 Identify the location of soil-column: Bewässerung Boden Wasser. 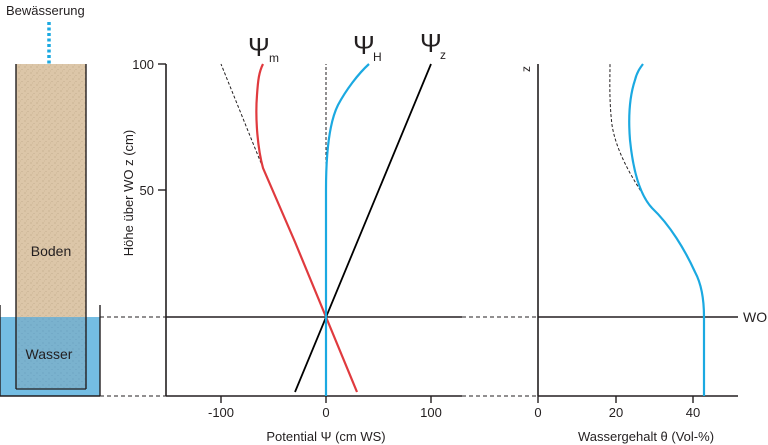
(50, 200).